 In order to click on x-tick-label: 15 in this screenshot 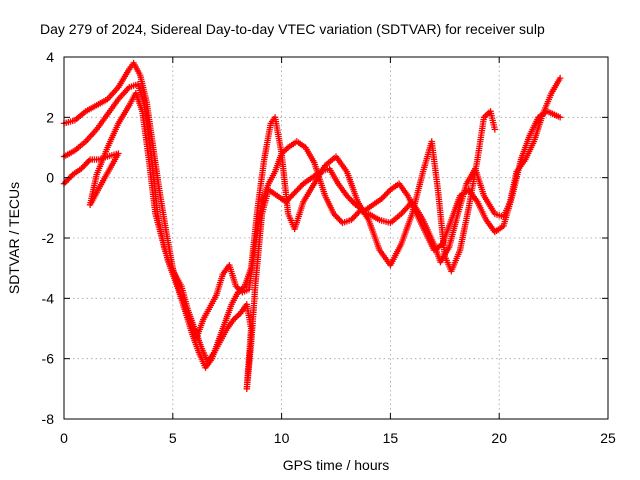, I will do `click(391, 438)`.